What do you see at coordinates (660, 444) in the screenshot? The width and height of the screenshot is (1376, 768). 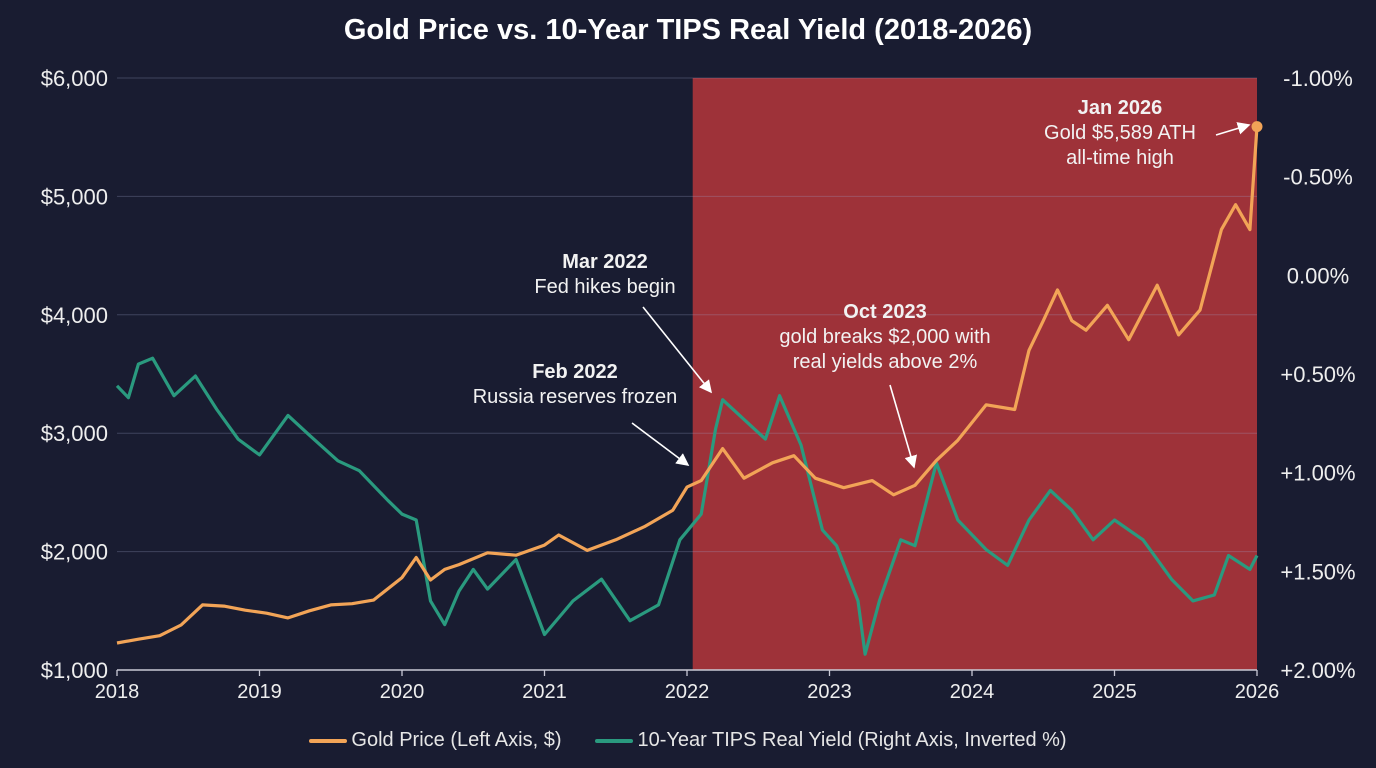 I see `annotation-arrow-feb-2022` at bounding box center [660, 444].